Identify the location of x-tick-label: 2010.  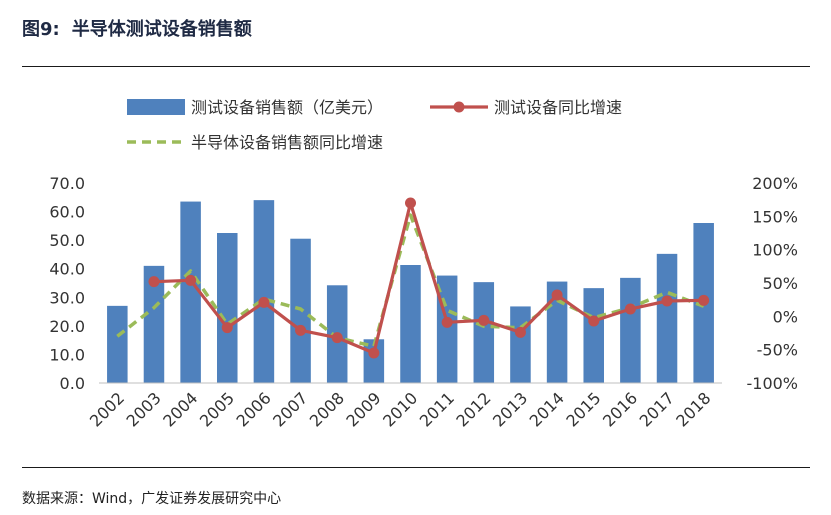
(400, 409).